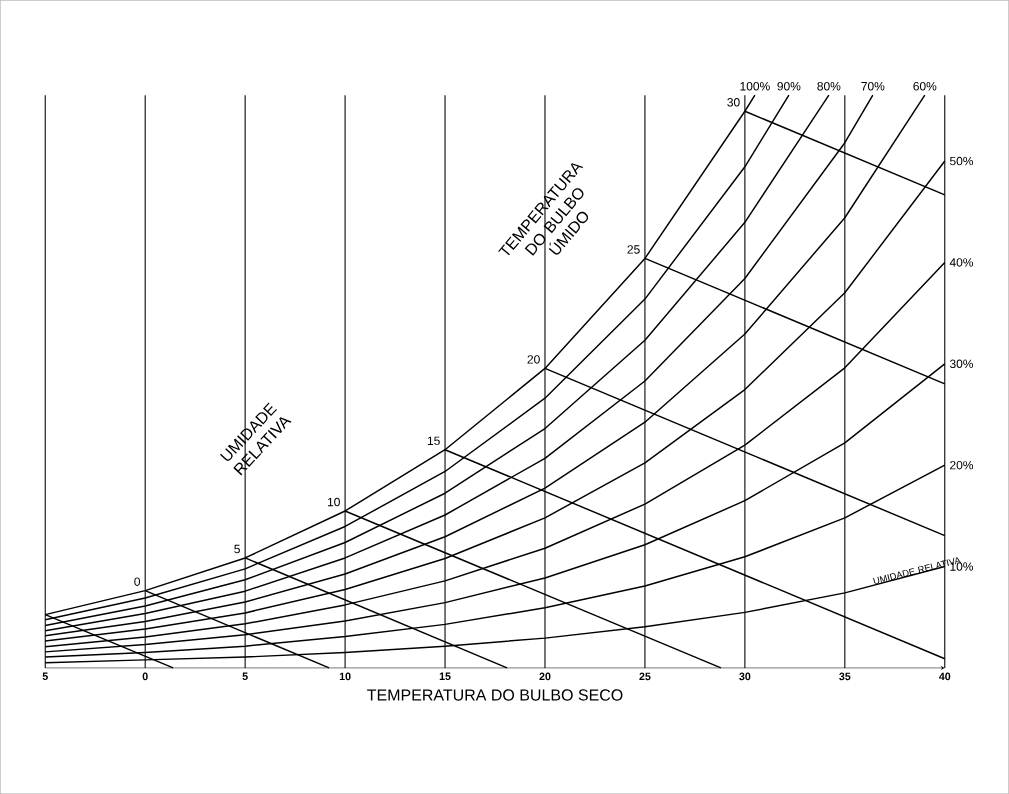 The image size is (1009, 794). Describe the element at coordinates (755, 86) in the screenshot. I see `series-label: 100%` at that location.